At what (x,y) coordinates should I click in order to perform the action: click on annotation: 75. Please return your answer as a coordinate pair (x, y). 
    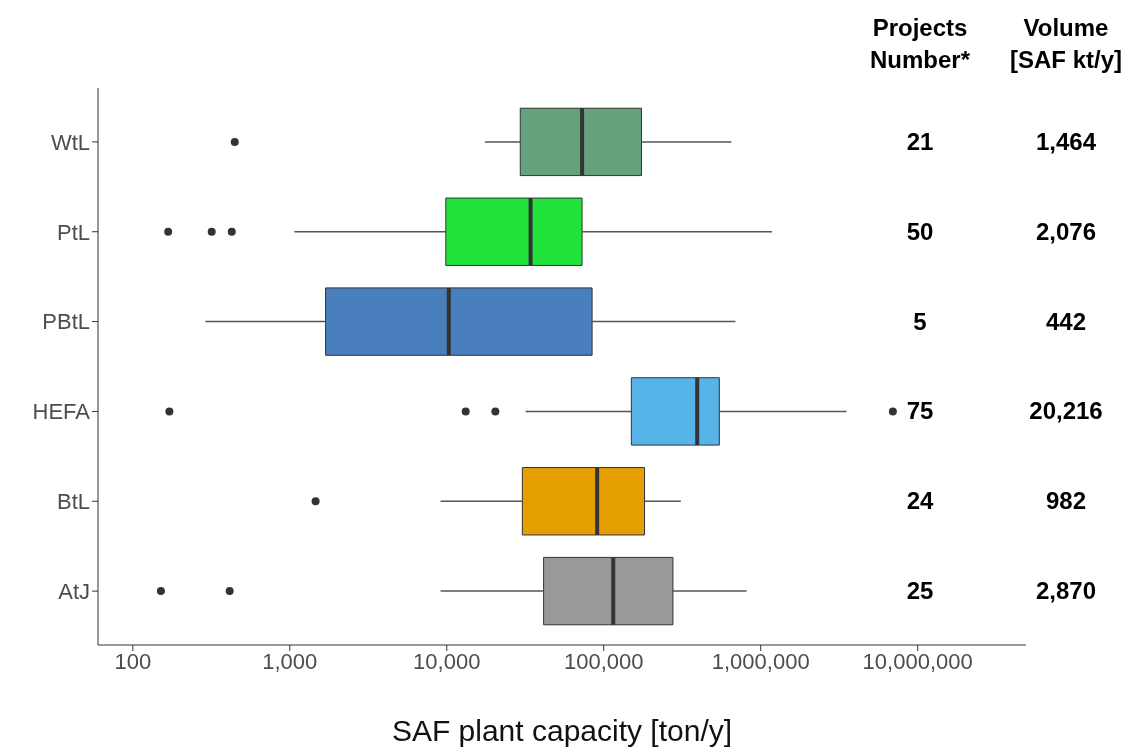
    Looking at the image, I should click on (920, 411).